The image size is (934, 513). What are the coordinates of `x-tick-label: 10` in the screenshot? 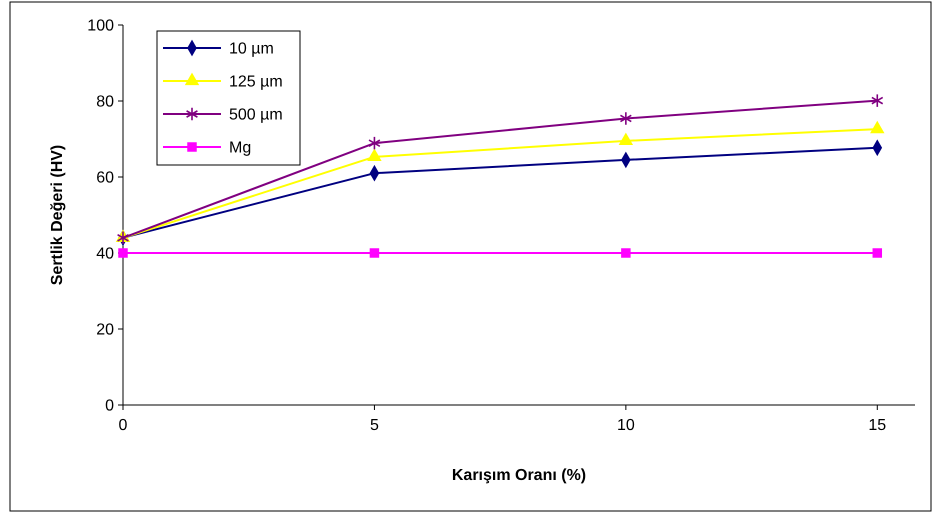 It's located at (625, 425).